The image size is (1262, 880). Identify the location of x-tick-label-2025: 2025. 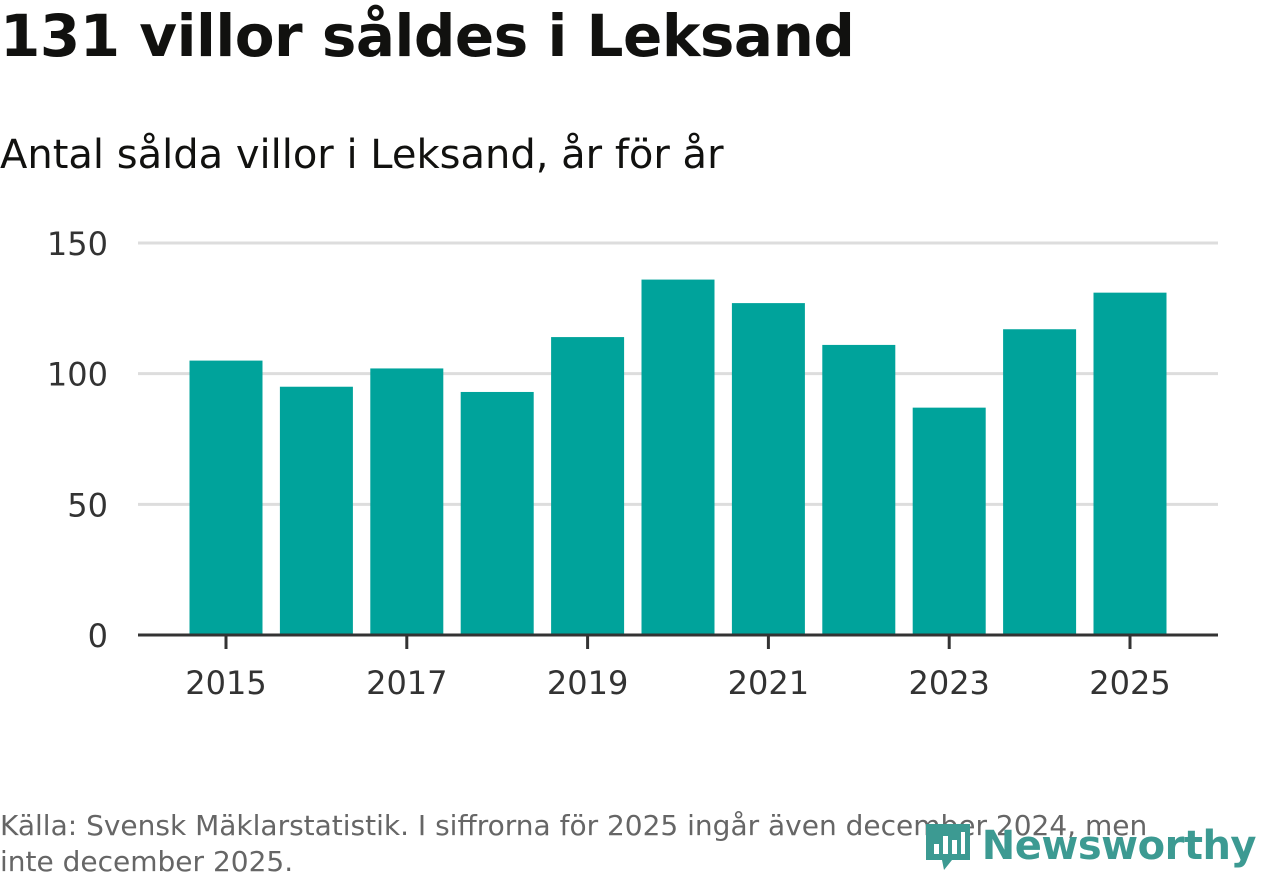
(1129, 683).